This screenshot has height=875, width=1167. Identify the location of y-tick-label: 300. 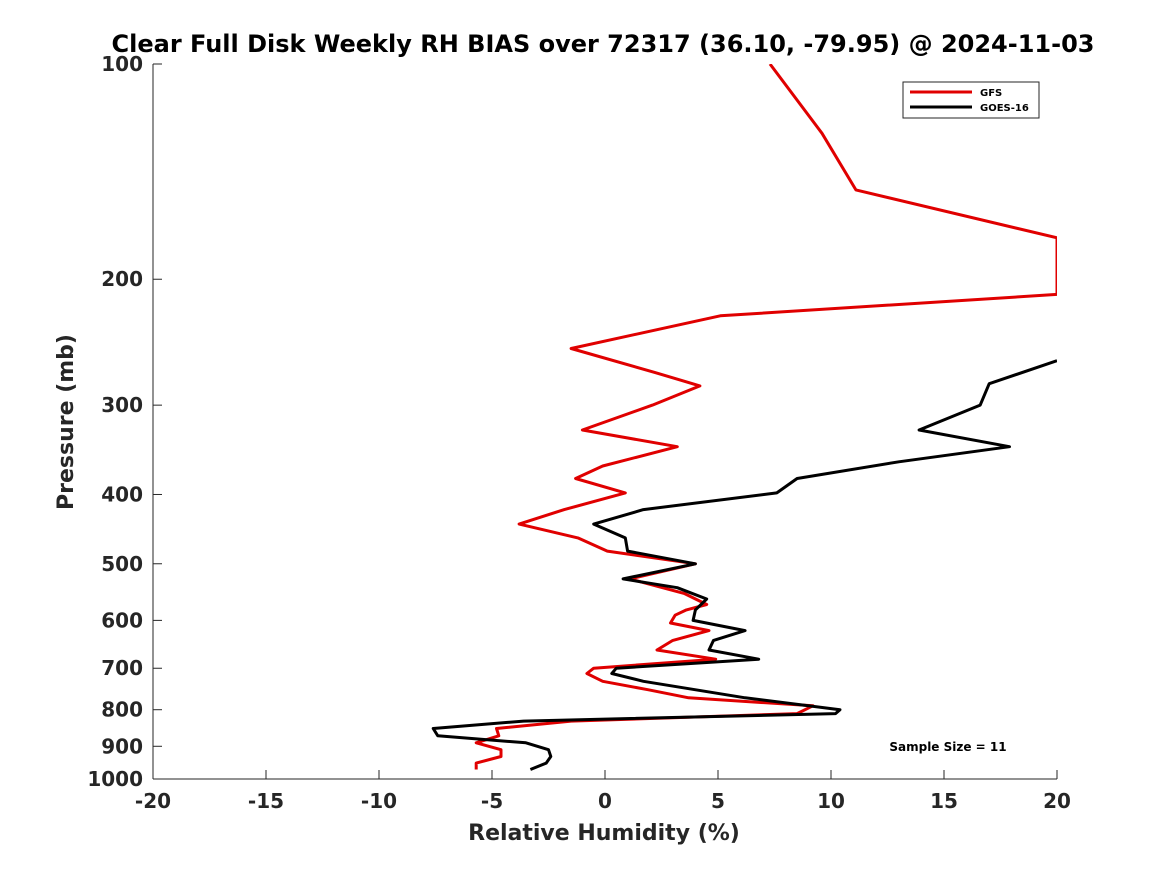
(122, 405).